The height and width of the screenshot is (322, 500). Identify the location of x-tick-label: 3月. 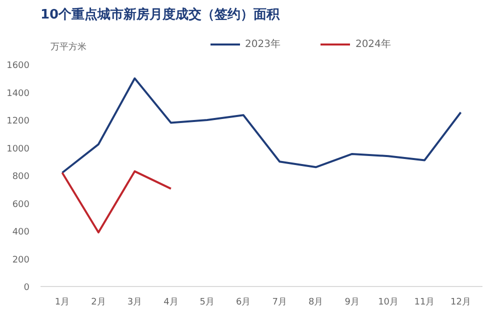
(134, 303).